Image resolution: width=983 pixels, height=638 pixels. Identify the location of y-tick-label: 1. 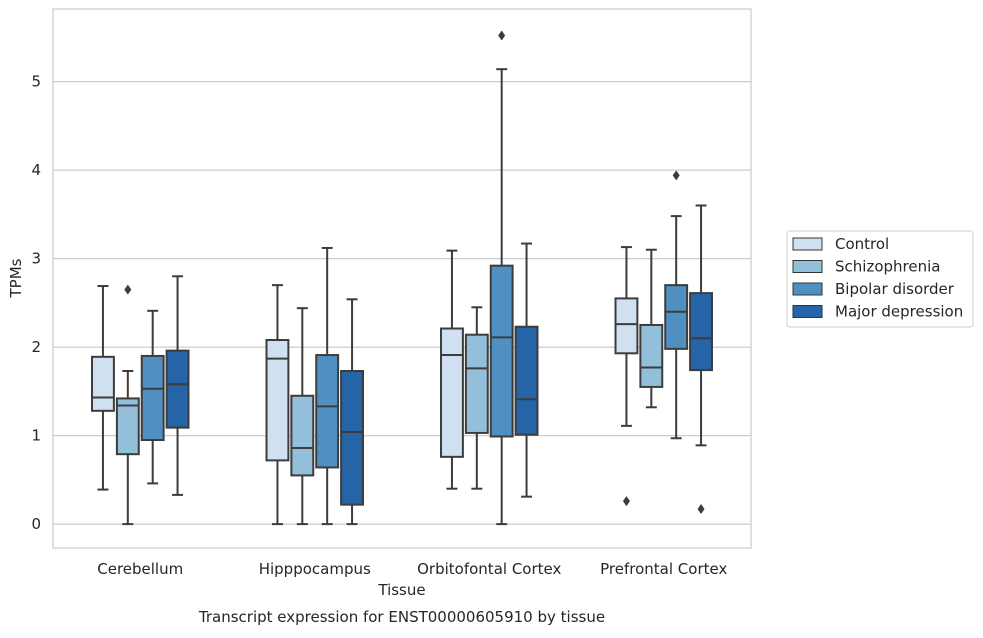
(36, 436).